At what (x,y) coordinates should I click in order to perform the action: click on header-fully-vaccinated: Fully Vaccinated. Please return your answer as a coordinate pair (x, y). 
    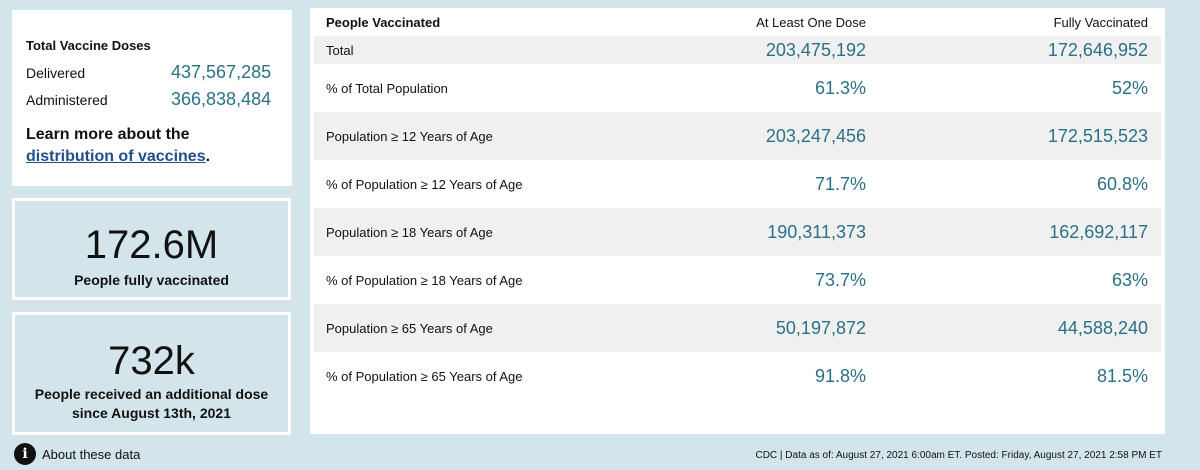
    Looking at the image, I should click on (1100, 22).